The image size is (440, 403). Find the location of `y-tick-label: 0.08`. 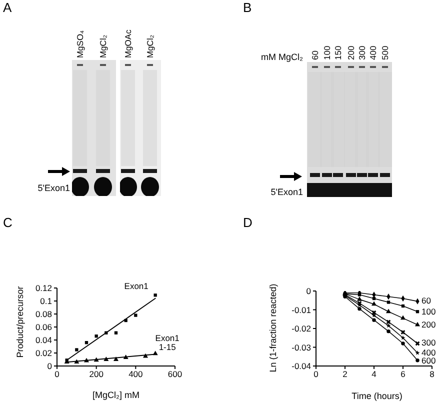

y-tick-label: 0.08 is located at coordinates (43, 314).